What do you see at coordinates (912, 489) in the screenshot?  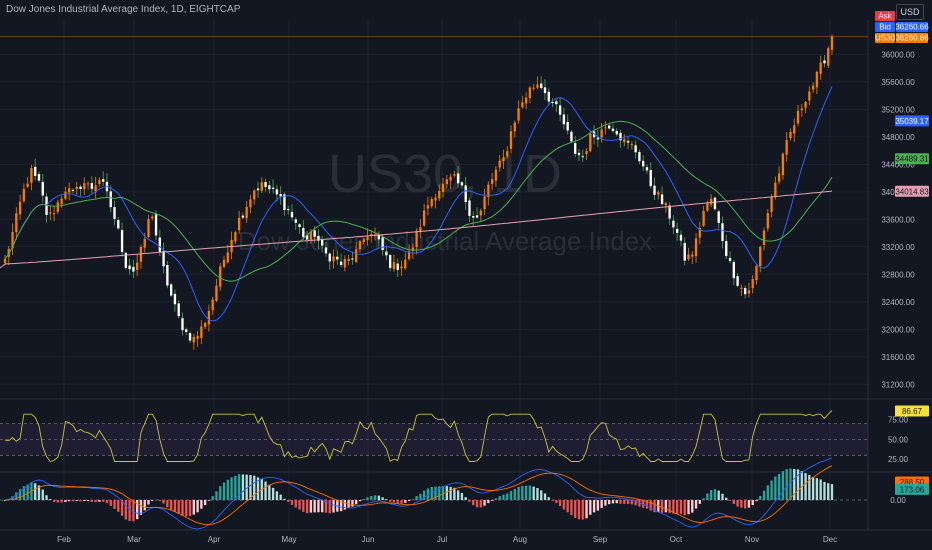 I see `macd-value-label: 173.06` at bounding box center [912, 489].